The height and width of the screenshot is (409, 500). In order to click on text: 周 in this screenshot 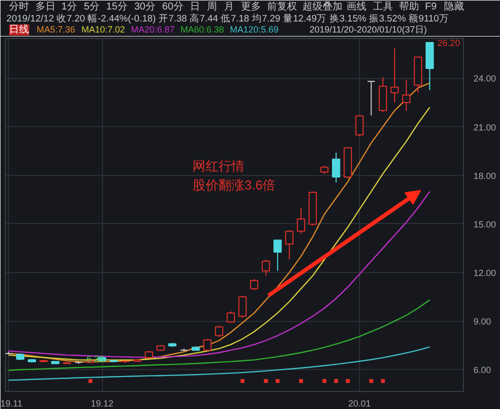, I will do `click(212, 7)`.